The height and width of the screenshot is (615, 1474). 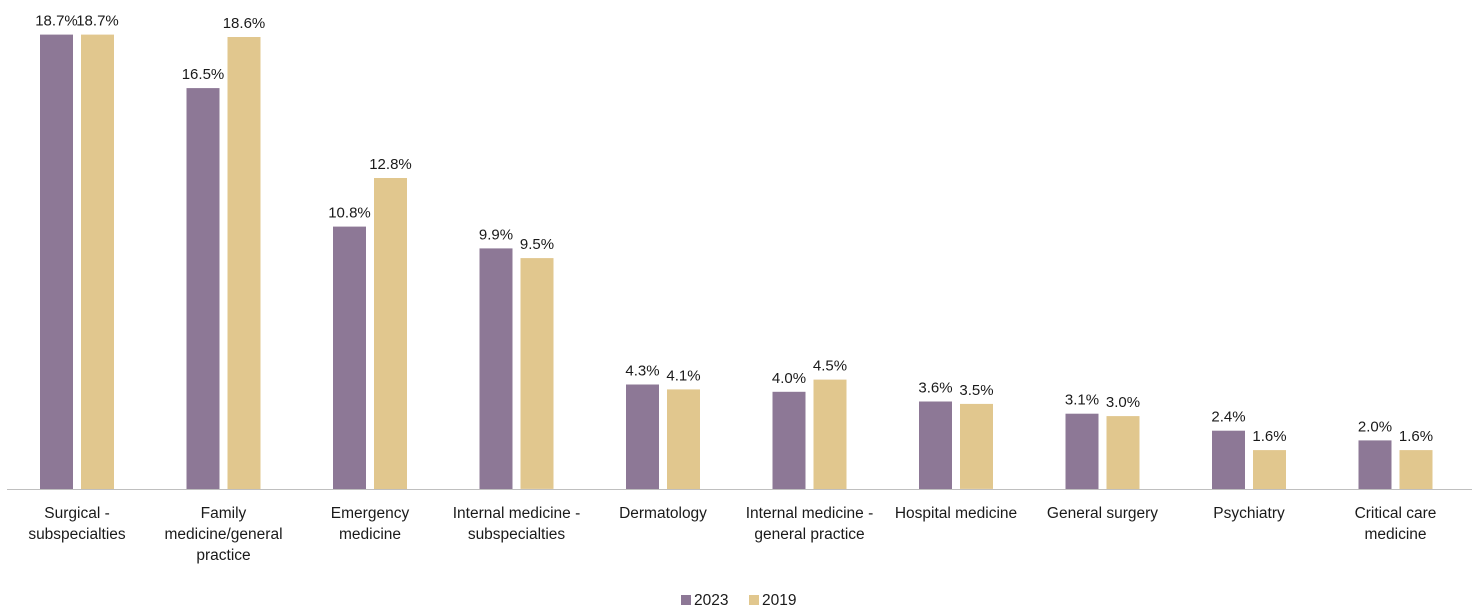 What do you see at coordinates (244, 23) in the screenshot?
I see `data-label-2019-2: 18.6%` at bounding box center [244, 23].